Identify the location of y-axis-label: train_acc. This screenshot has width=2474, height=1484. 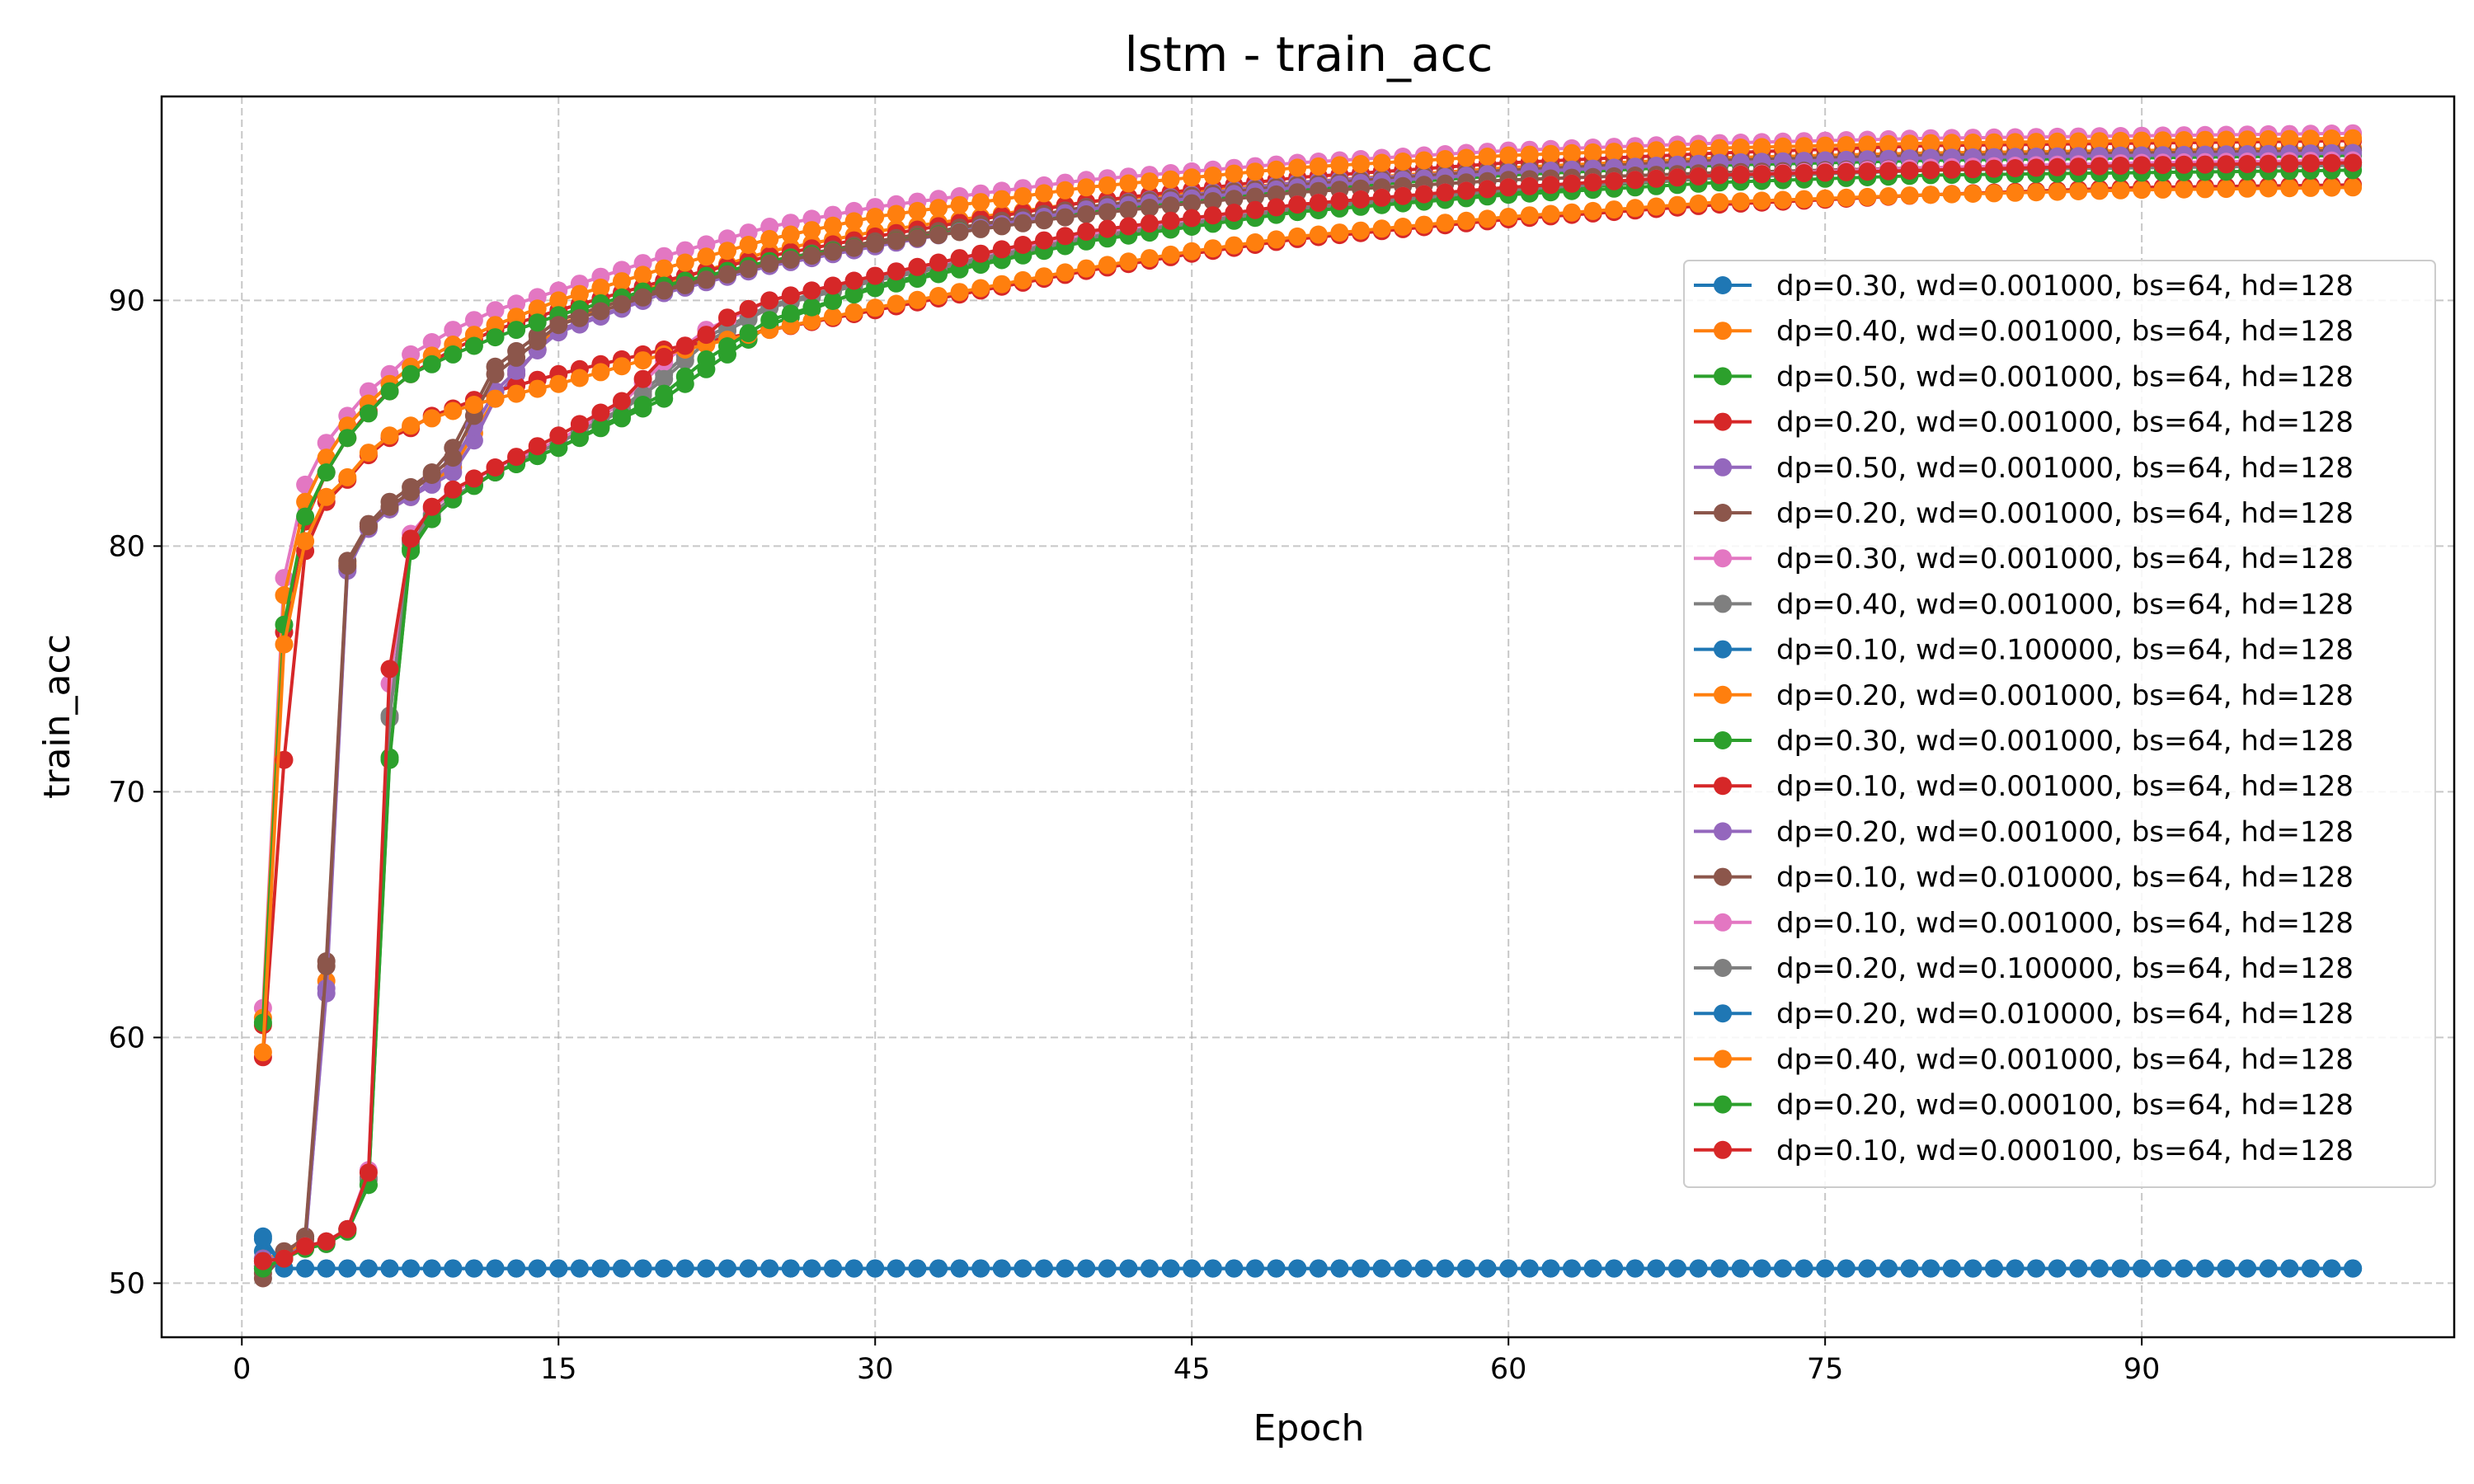
(57, 716).